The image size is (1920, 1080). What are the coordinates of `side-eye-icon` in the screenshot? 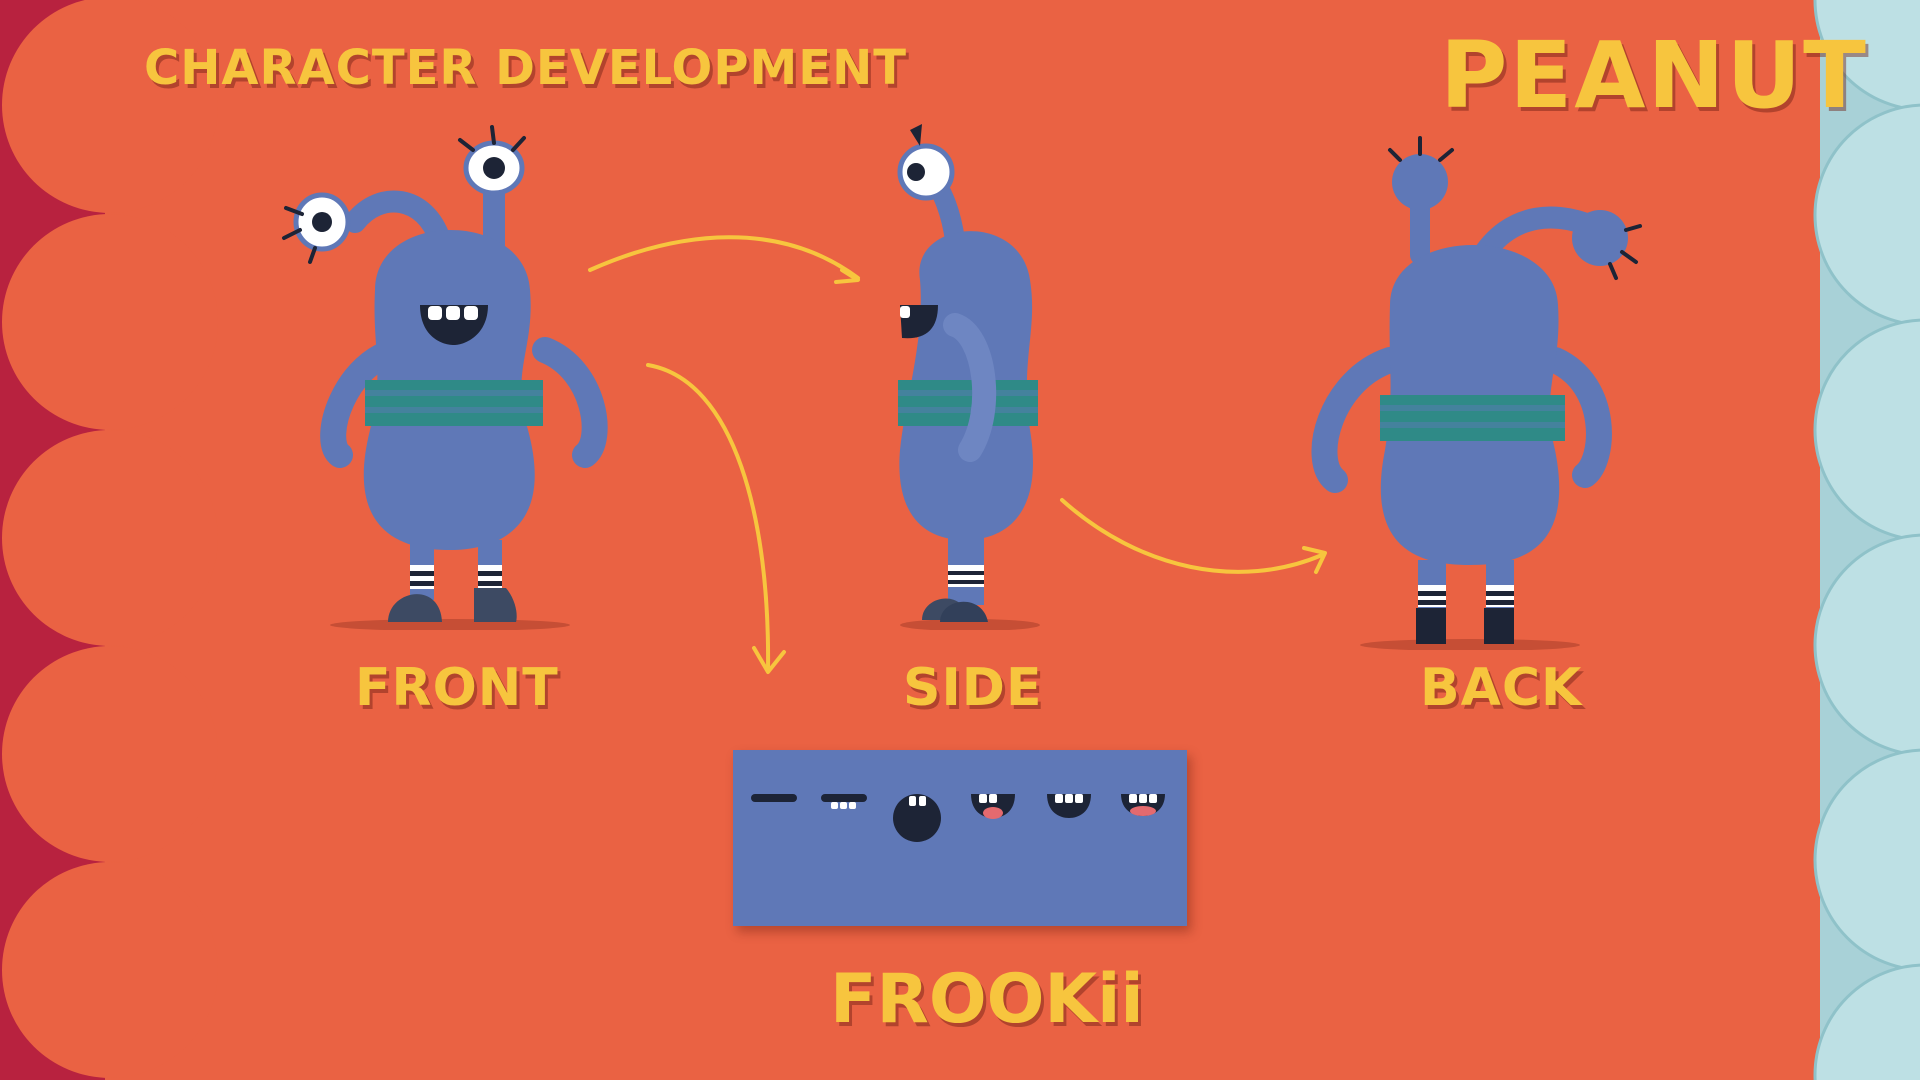 It's located at (926, 162).